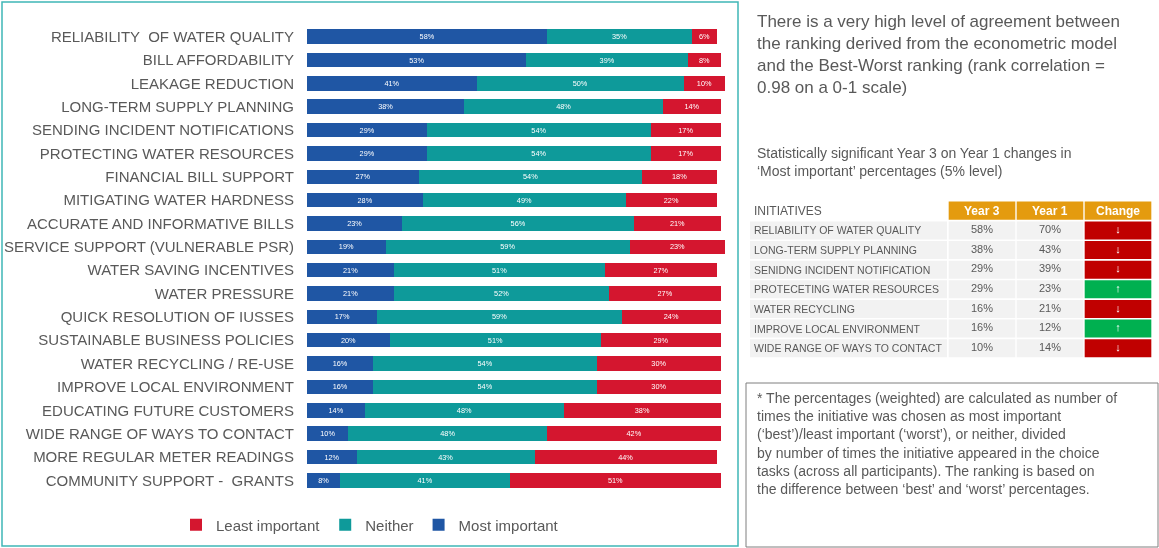  I want to click on text: 58%, so click(982, 229).